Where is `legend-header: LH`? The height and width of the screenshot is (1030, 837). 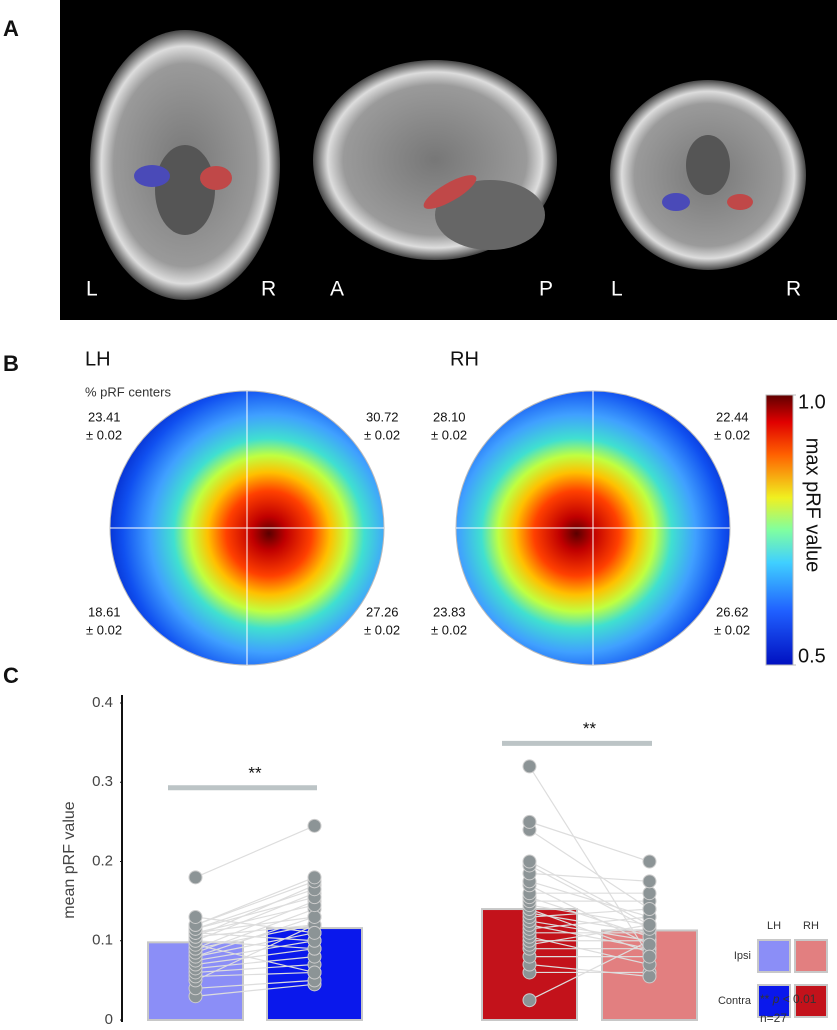
legend-header: LH is located at coordinates (774, 926).